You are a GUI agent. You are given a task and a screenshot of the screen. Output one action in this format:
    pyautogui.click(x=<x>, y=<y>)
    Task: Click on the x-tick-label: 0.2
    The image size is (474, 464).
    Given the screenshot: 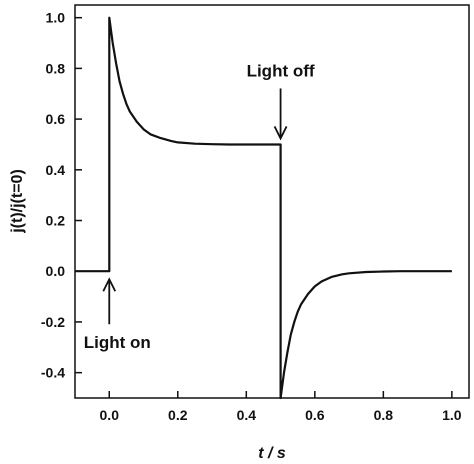 What is the action you would take?
    pyautogui.click(x=178, y=415)
    